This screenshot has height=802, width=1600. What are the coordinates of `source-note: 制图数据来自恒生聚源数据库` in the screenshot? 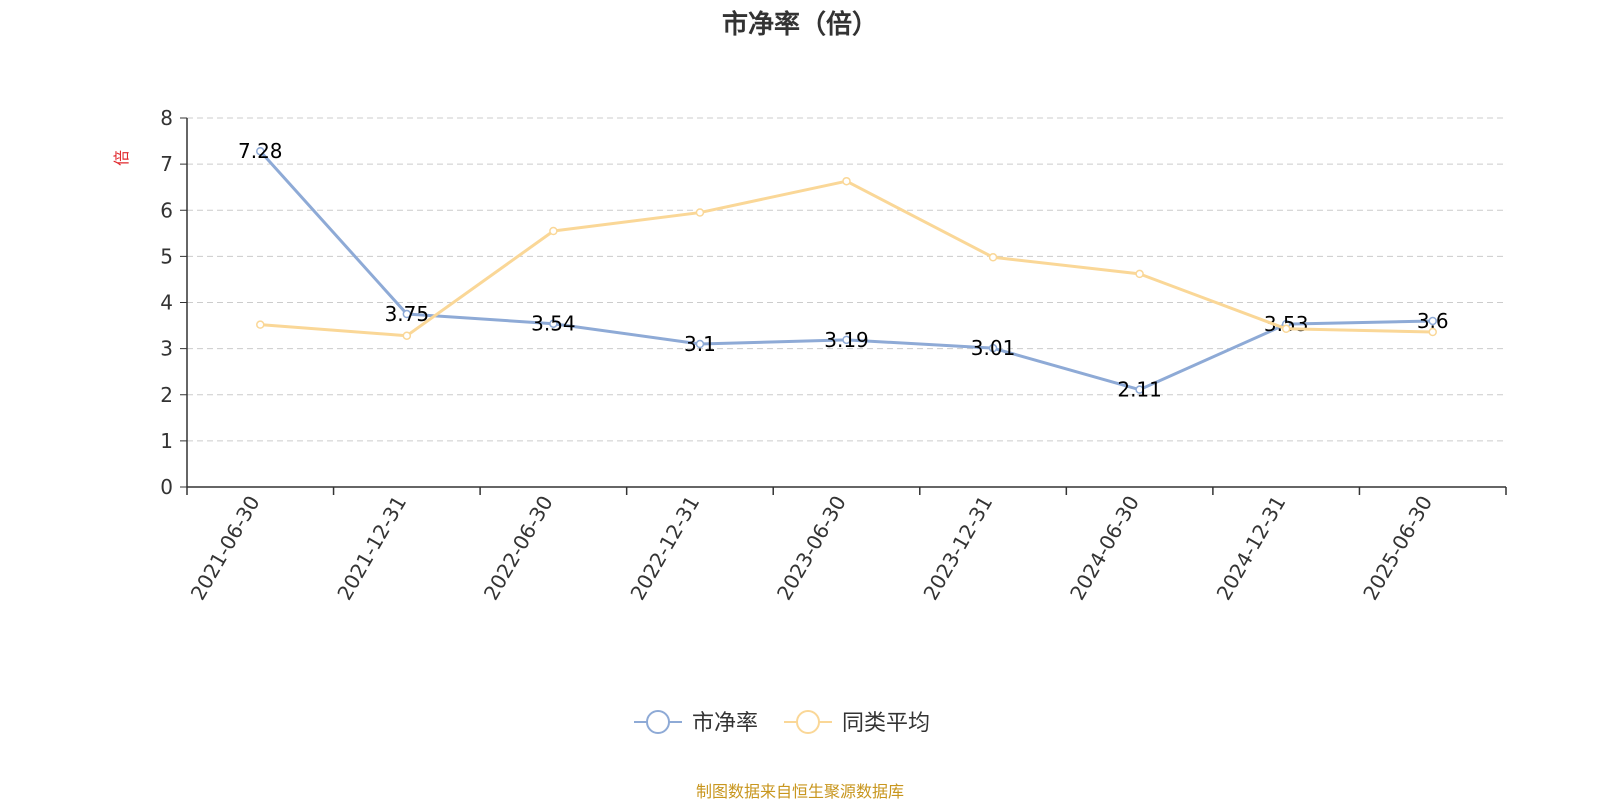 It's located at (799, 791).